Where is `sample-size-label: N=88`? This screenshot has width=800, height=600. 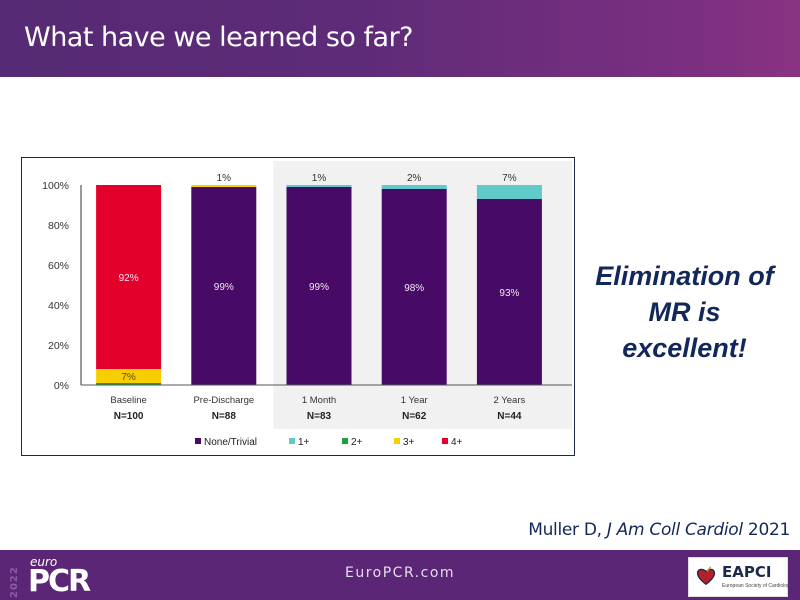 sample-size-label: N=88 is located at coordinates (224, 416).